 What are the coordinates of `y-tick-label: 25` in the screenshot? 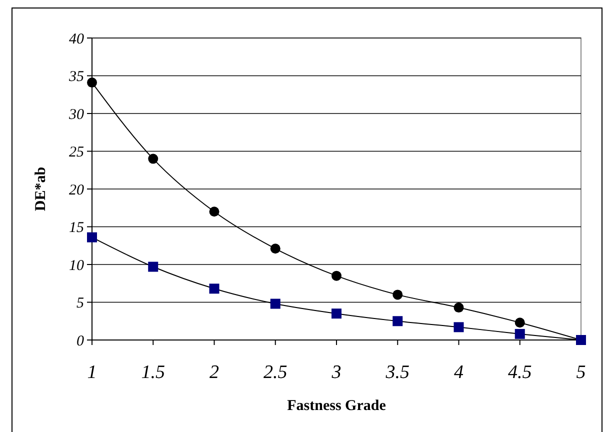 It's located at (76, 152).